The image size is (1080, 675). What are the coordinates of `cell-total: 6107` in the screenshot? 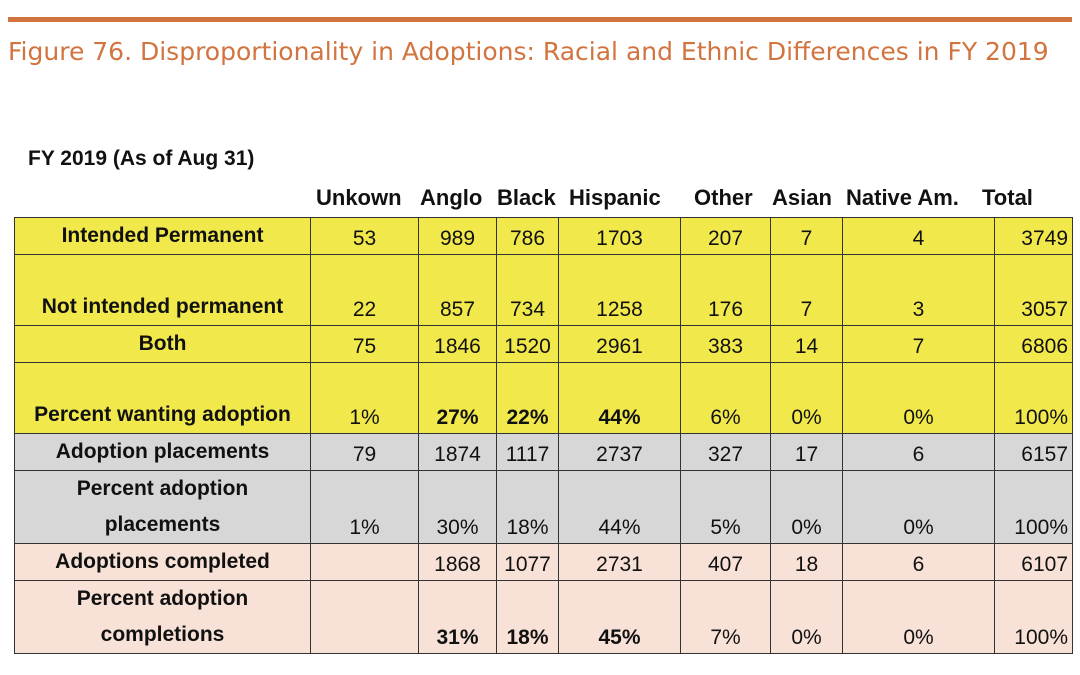 It's located at (1033, 562).